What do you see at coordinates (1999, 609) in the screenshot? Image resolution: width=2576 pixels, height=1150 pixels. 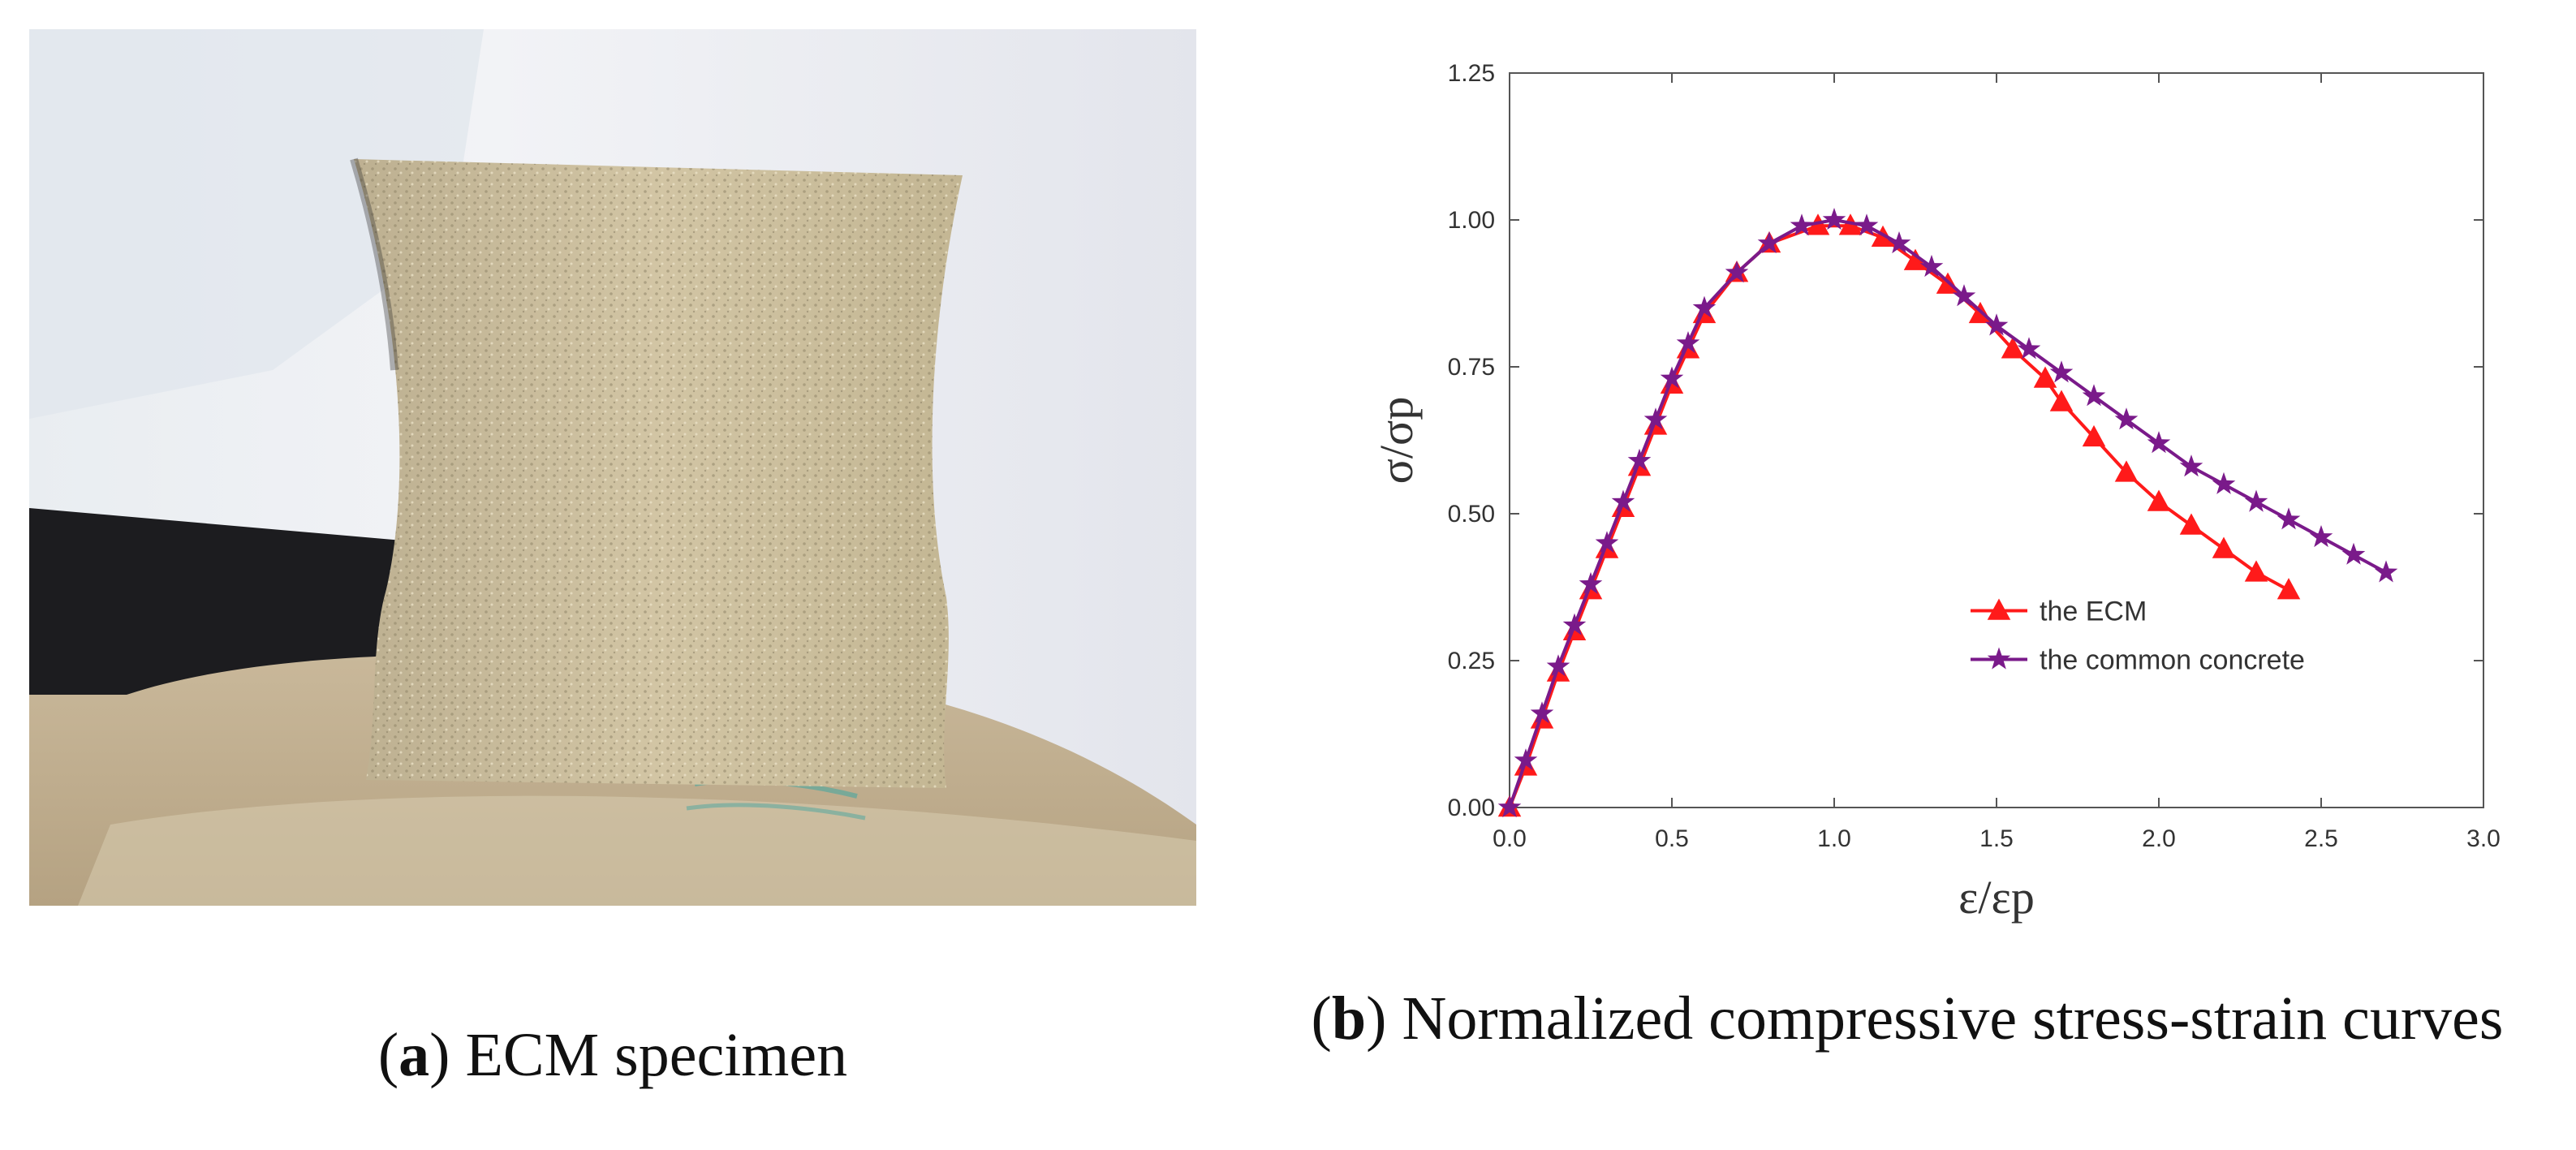 I see `legend-ecm-marker` at bounding box center [1999, 609].